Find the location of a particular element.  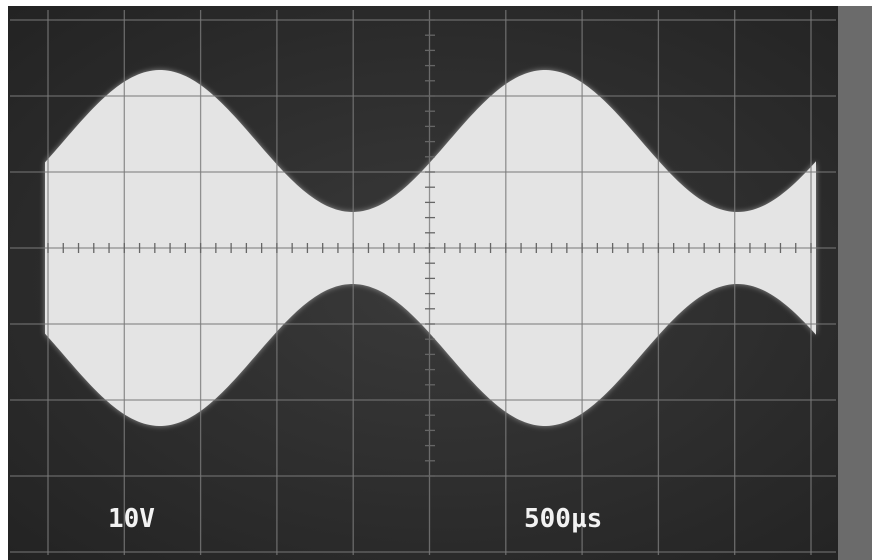

bezel-strip is located at coordinates (855, 283).